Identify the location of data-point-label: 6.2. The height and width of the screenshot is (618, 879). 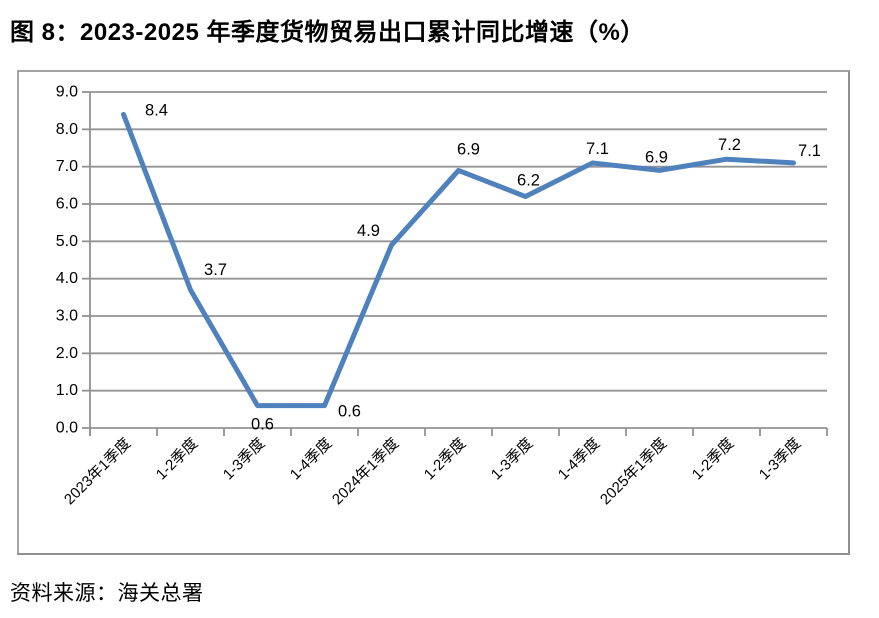
(528, 181).